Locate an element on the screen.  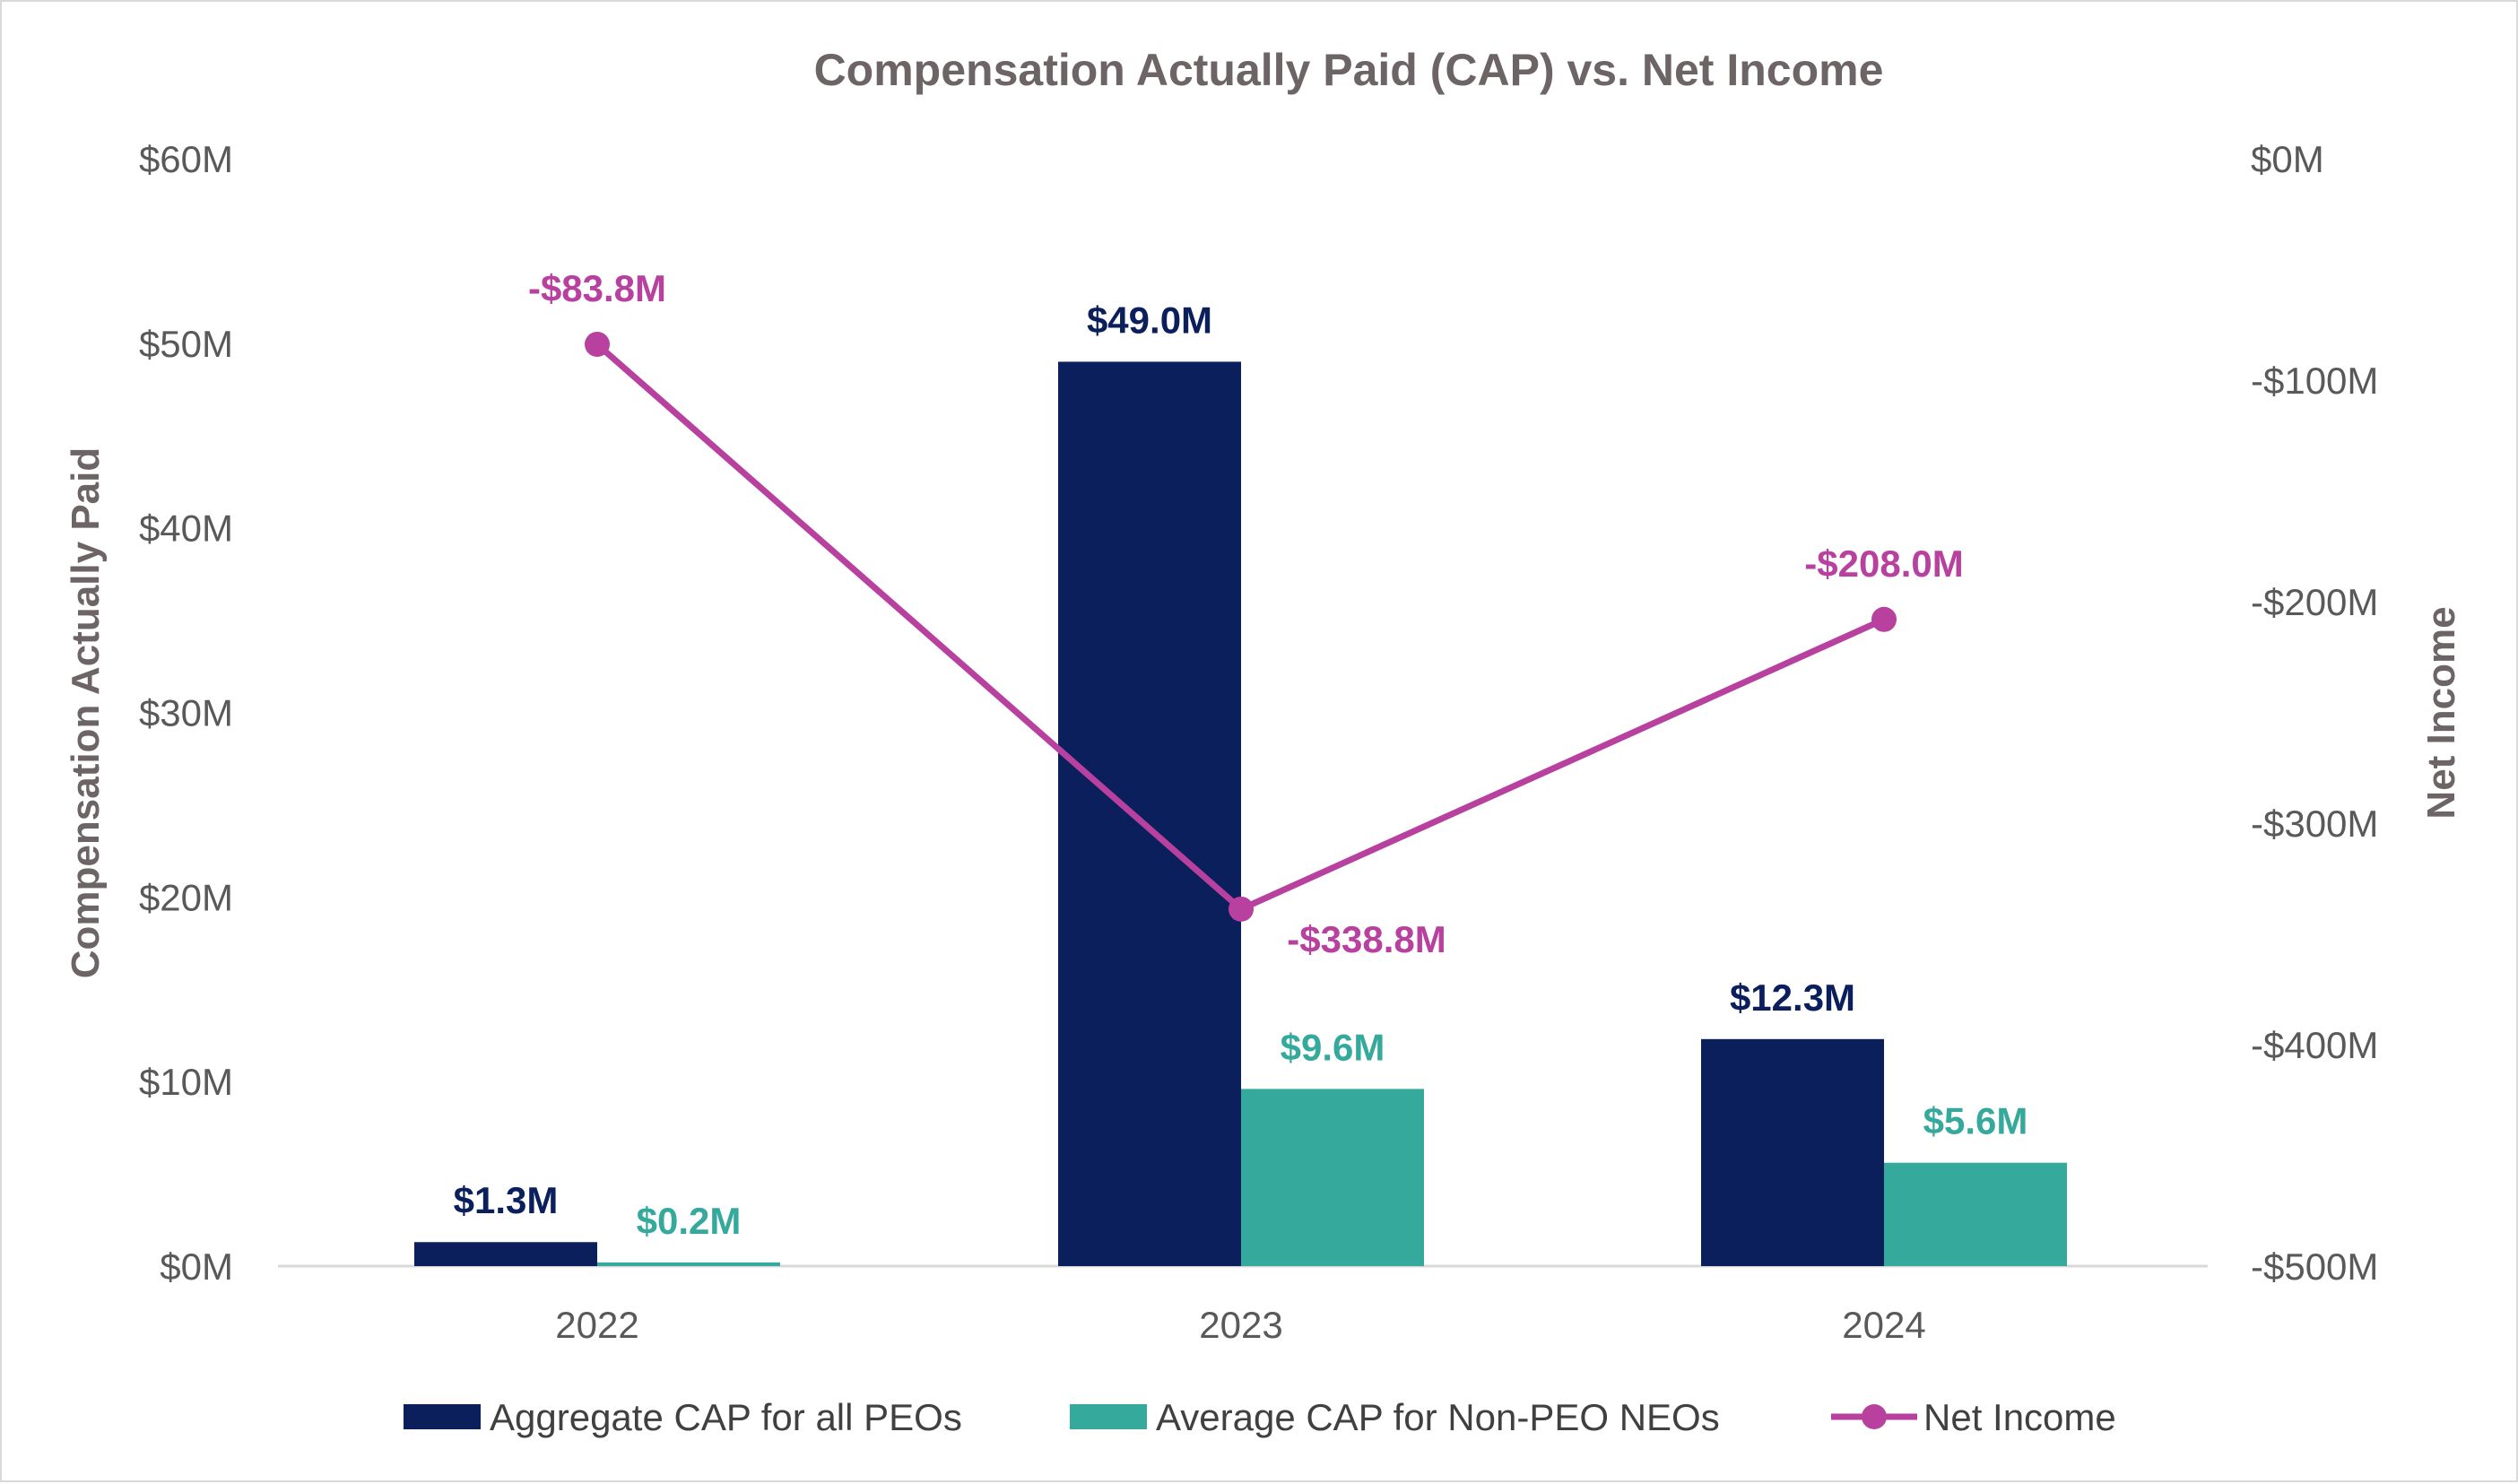
legend-aggregate-cap-label: Aggregate CAP for all PEOs is located at coordinates (726, 1417).